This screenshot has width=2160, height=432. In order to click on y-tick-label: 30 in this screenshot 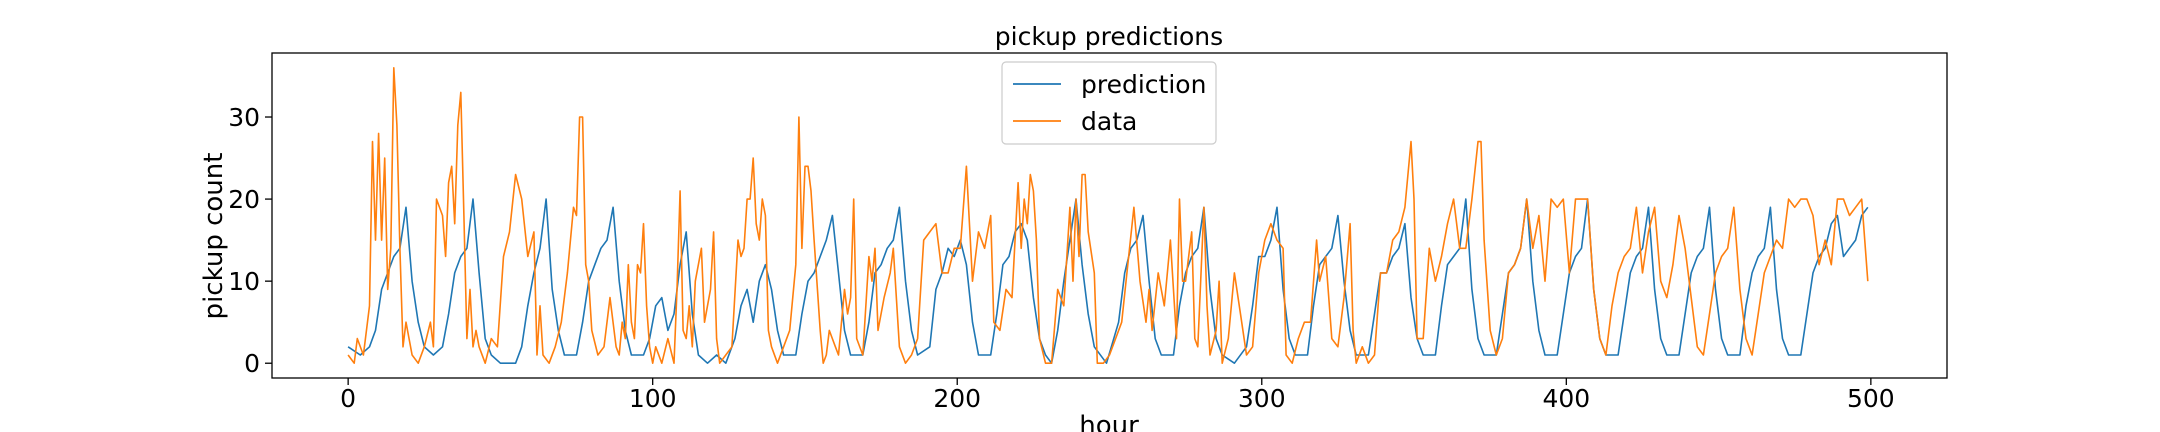, I will do `click(244, 117)`.